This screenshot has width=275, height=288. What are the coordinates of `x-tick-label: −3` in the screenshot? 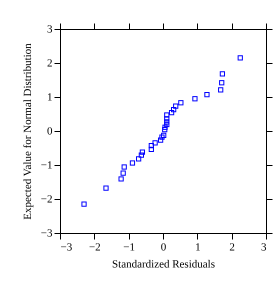 It's located at (66, 248).